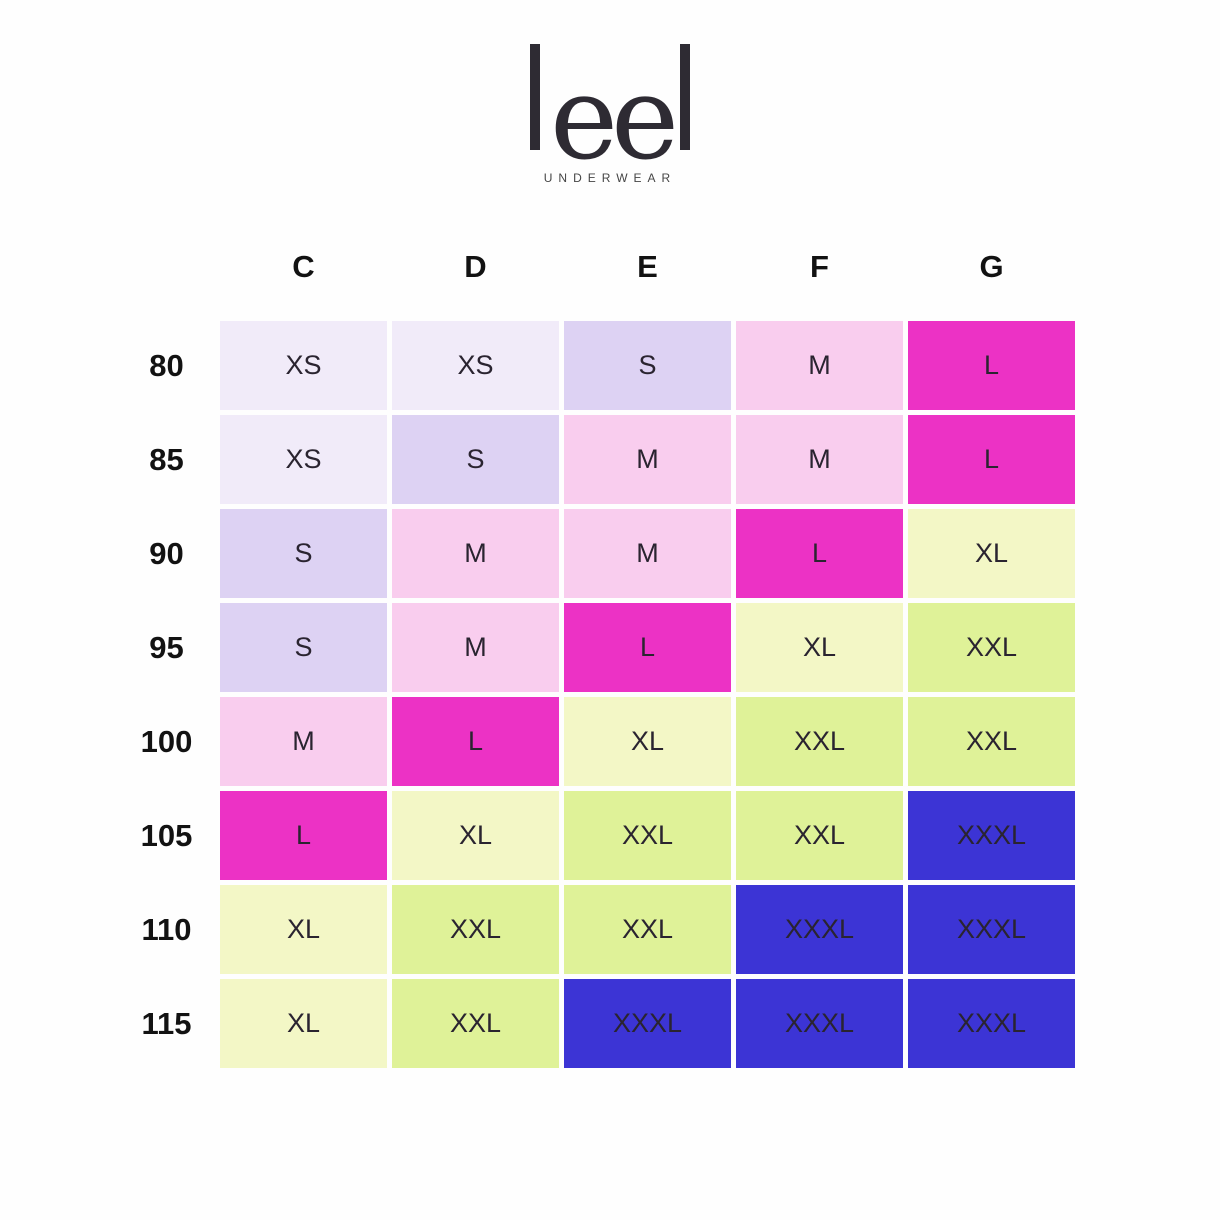  I want to click on size-cell-80-G: L, so click(991, 365).